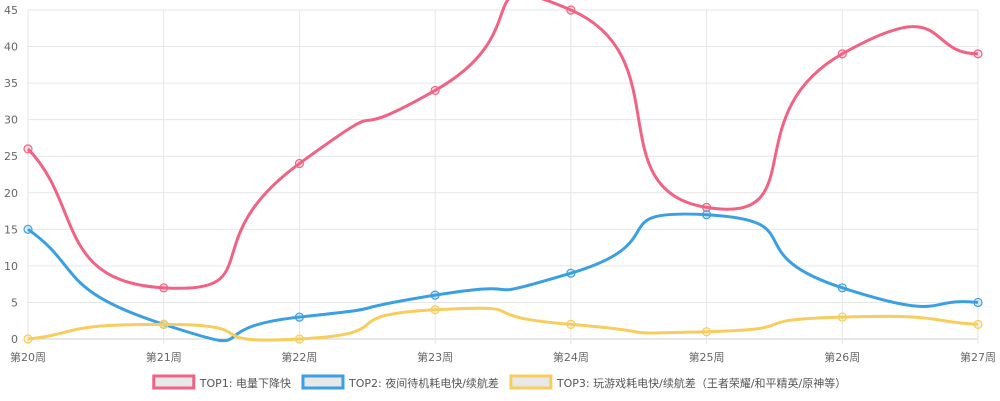 This screenshot has width=1000, height=401. What do you see at coordinates (11, 10) in the screenshot?
I see `y-tick-label: 45` at bounding box center [11, 10].